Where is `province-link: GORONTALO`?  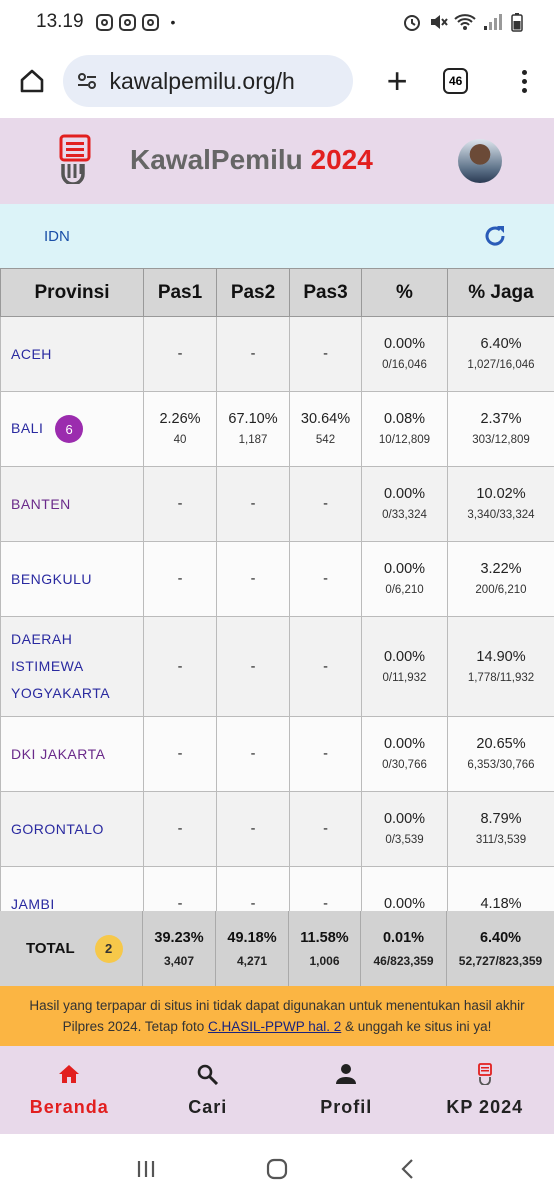 province-link: GORONTALO is located at coordinates (57, 828).